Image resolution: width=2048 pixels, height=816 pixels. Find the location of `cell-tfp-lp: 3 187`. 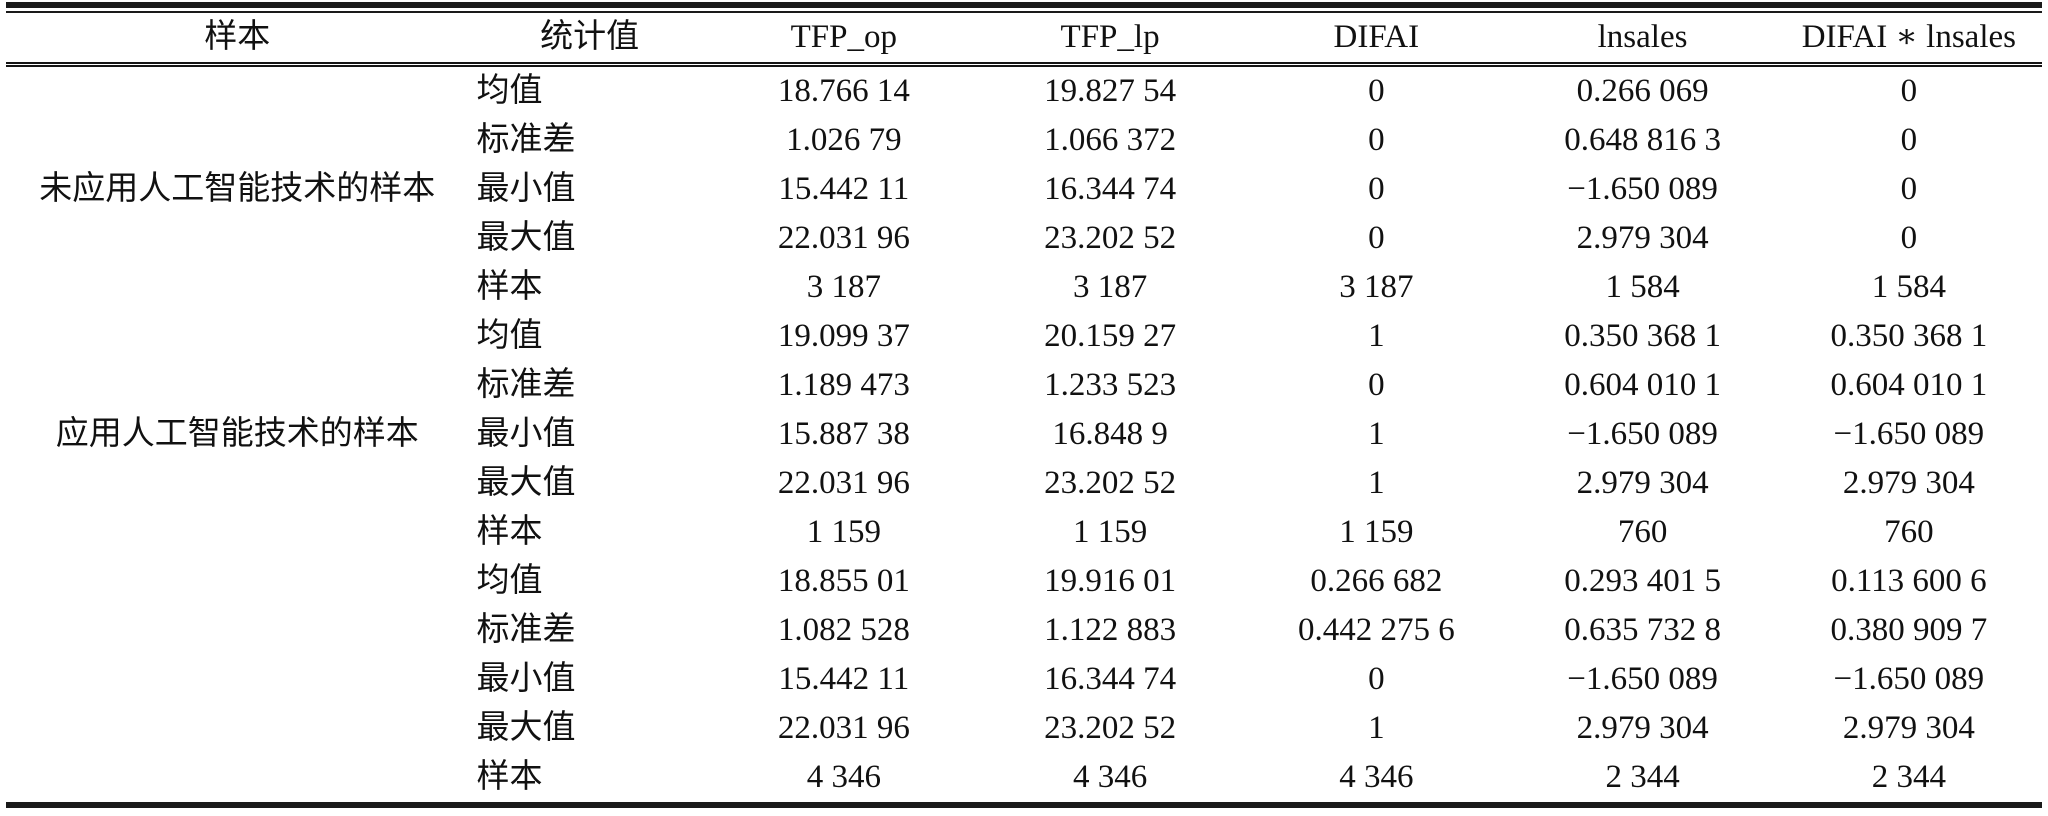

cell-tfp-lp: 3 187 is located at coordinates (1110, 287).